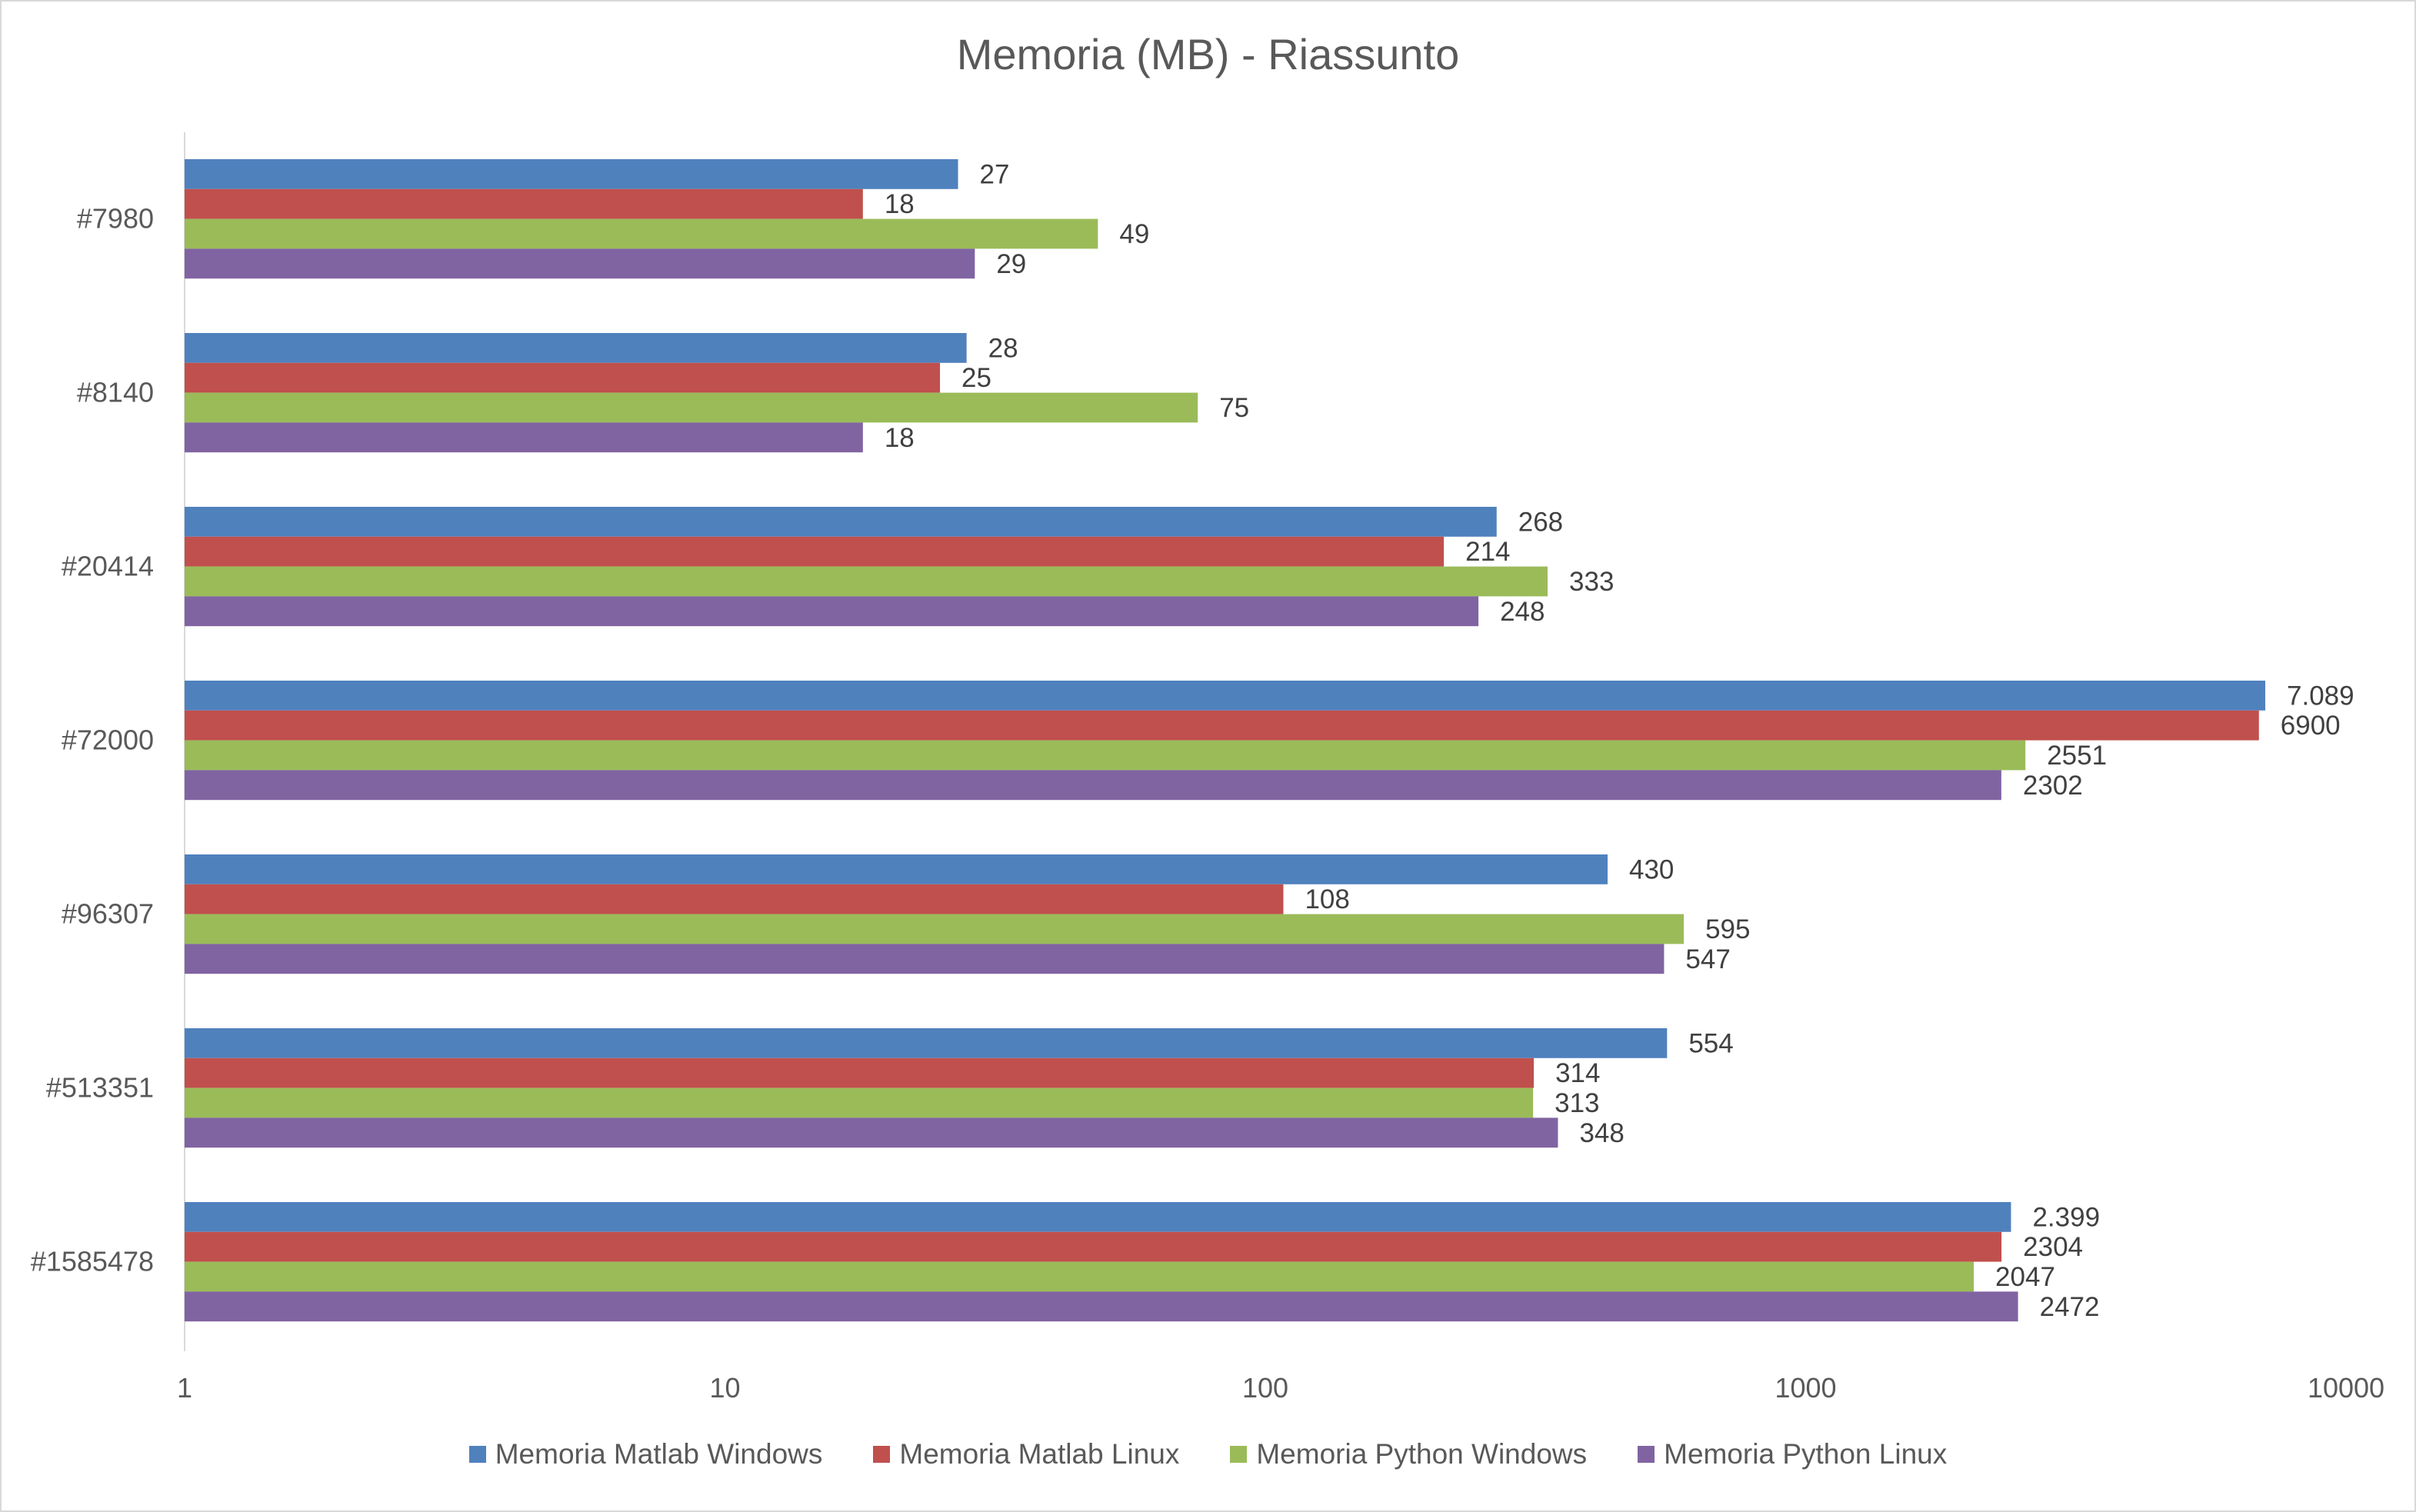  What do you see at coordinates (2053, 786) in the screenshot?
I see `data-label: 2302` at bounding box center [2053, 786].